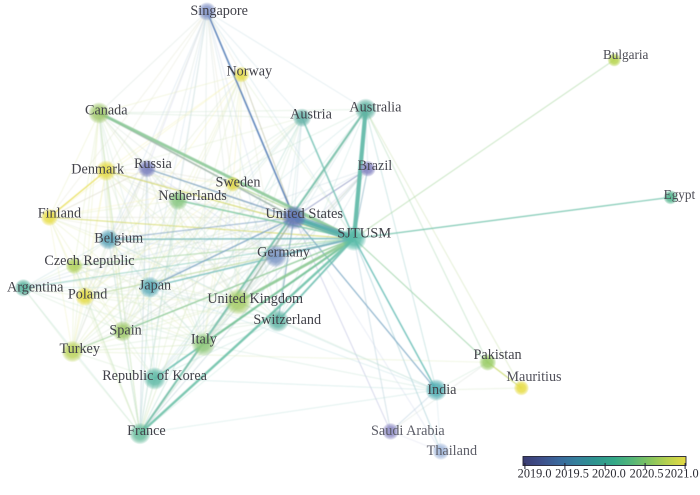 The width and height of the screenshot is (700, 495). What do you see at coordinates (106, 111) in the screenshot?
I see `svg-text: Canada` at bounding box center [106, 111].